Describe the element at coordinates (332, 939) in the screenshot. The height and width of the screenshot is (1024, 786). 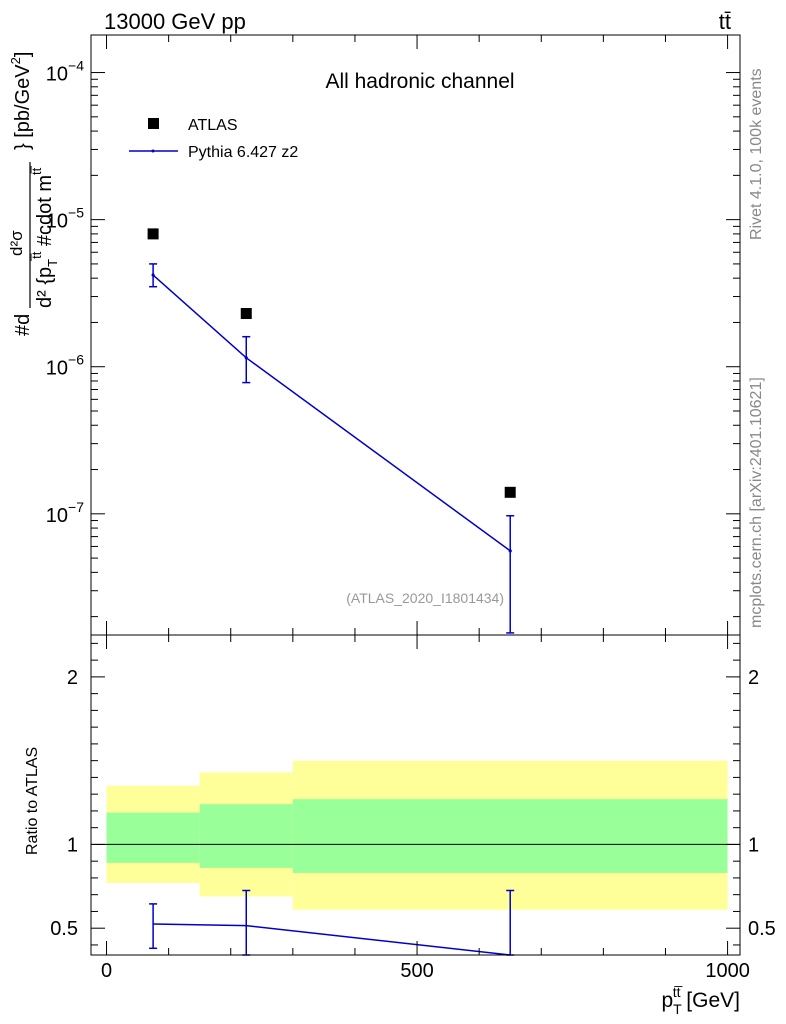
I see `ratio-pythia-line` at that location.